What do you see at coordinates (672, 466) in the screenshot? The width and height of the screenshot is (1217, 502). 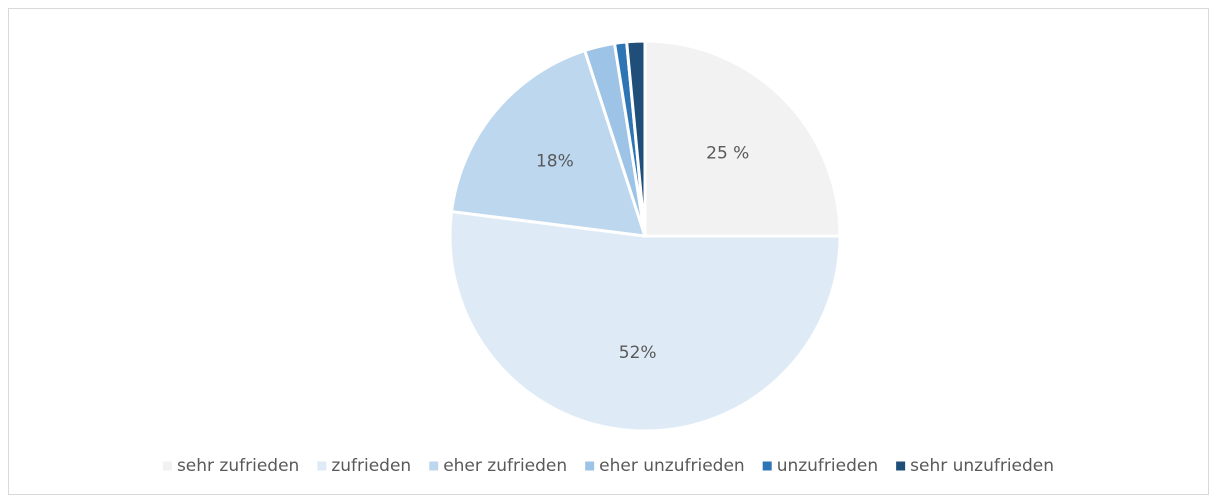 I see `legend-label: eher unzufrieden` at bounding box center [672, 466].